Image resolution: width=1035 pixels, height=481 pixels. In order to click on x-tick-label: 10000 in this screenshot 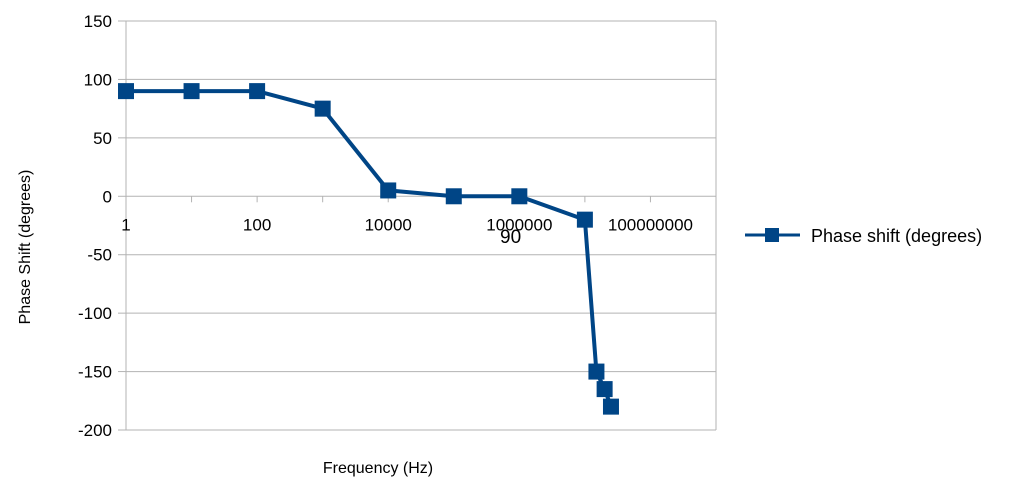, I will do `click(388, 224)`.